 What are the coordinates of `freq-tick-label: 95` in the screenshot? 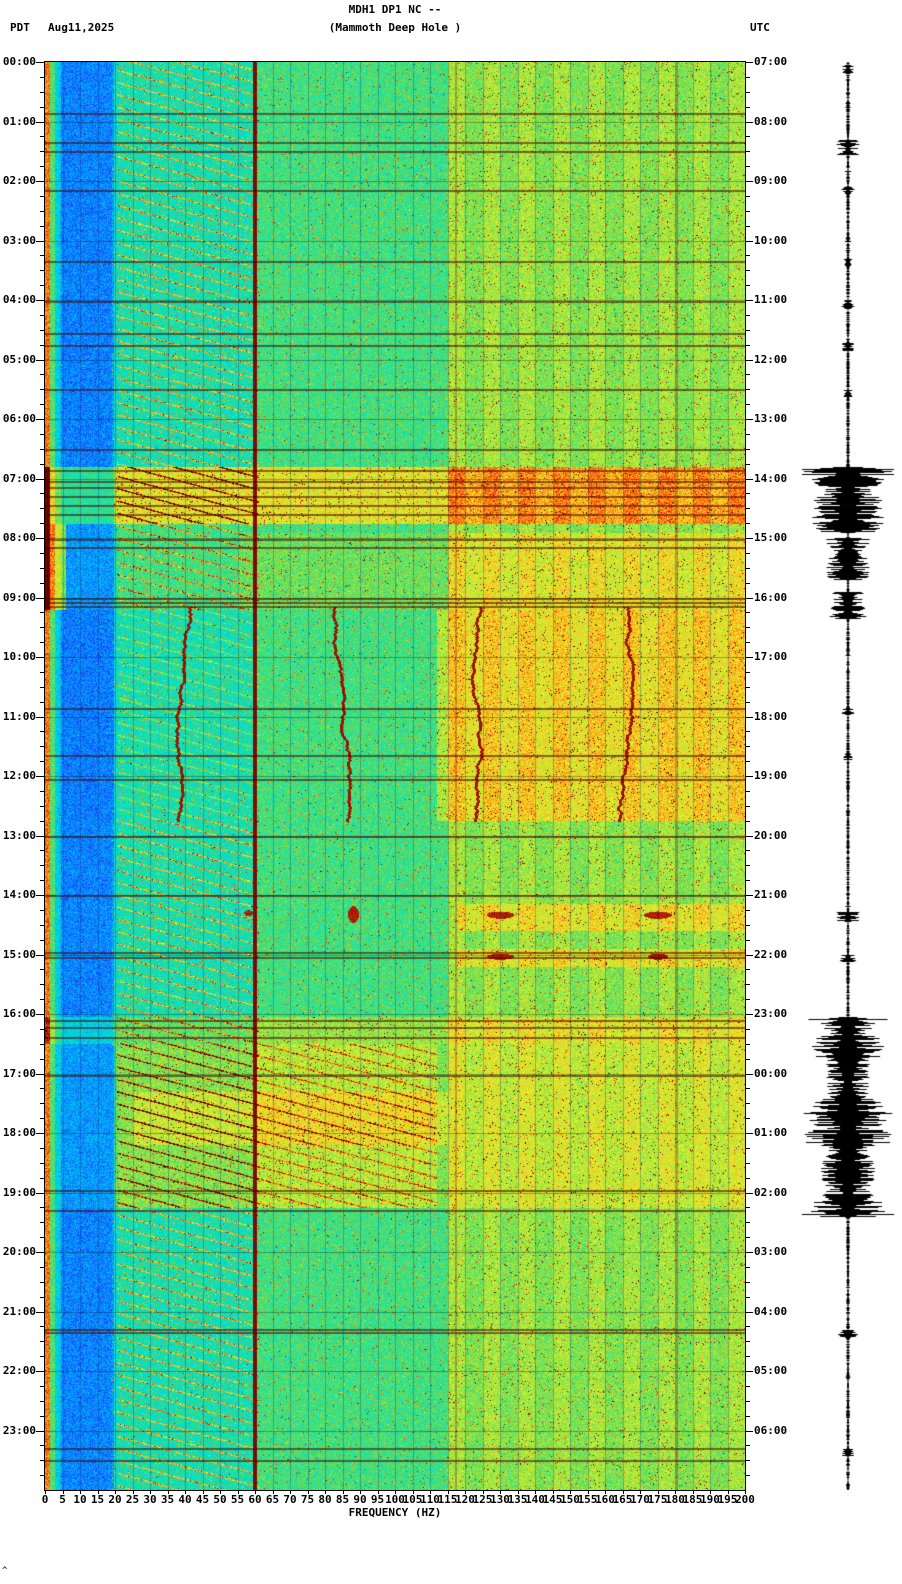 It's located at (377, 1499).